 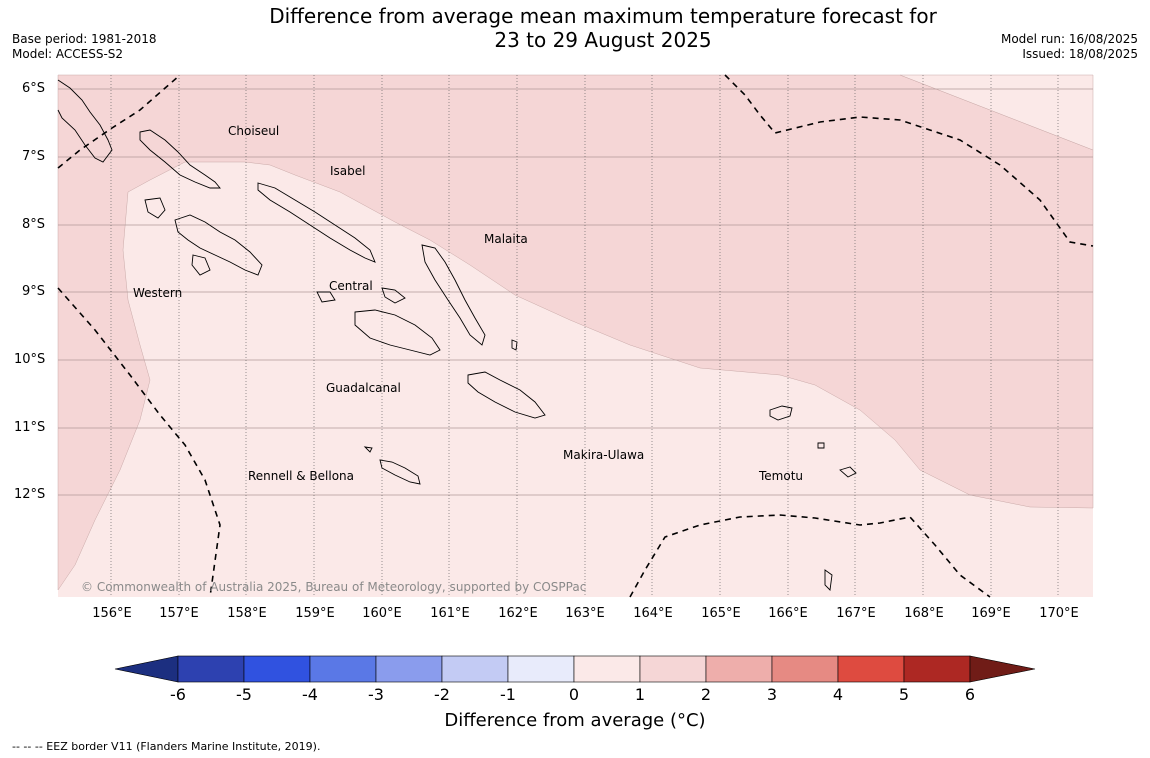 What do you see at coordinates (604, 455) in the screenshot?
I see `place-label-makira-ulawa: Makira-Ulawa` at bounding box center [604, 455].